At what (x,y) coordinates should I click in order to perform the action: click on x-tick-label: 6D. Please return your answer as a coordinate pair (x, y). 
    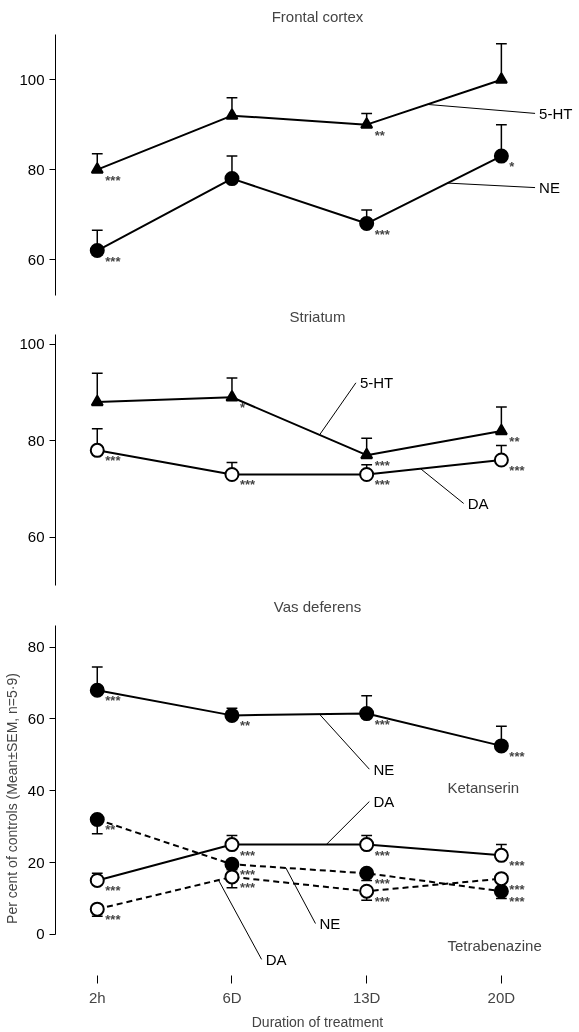
    Looking at the image, I should click on (232, 997).